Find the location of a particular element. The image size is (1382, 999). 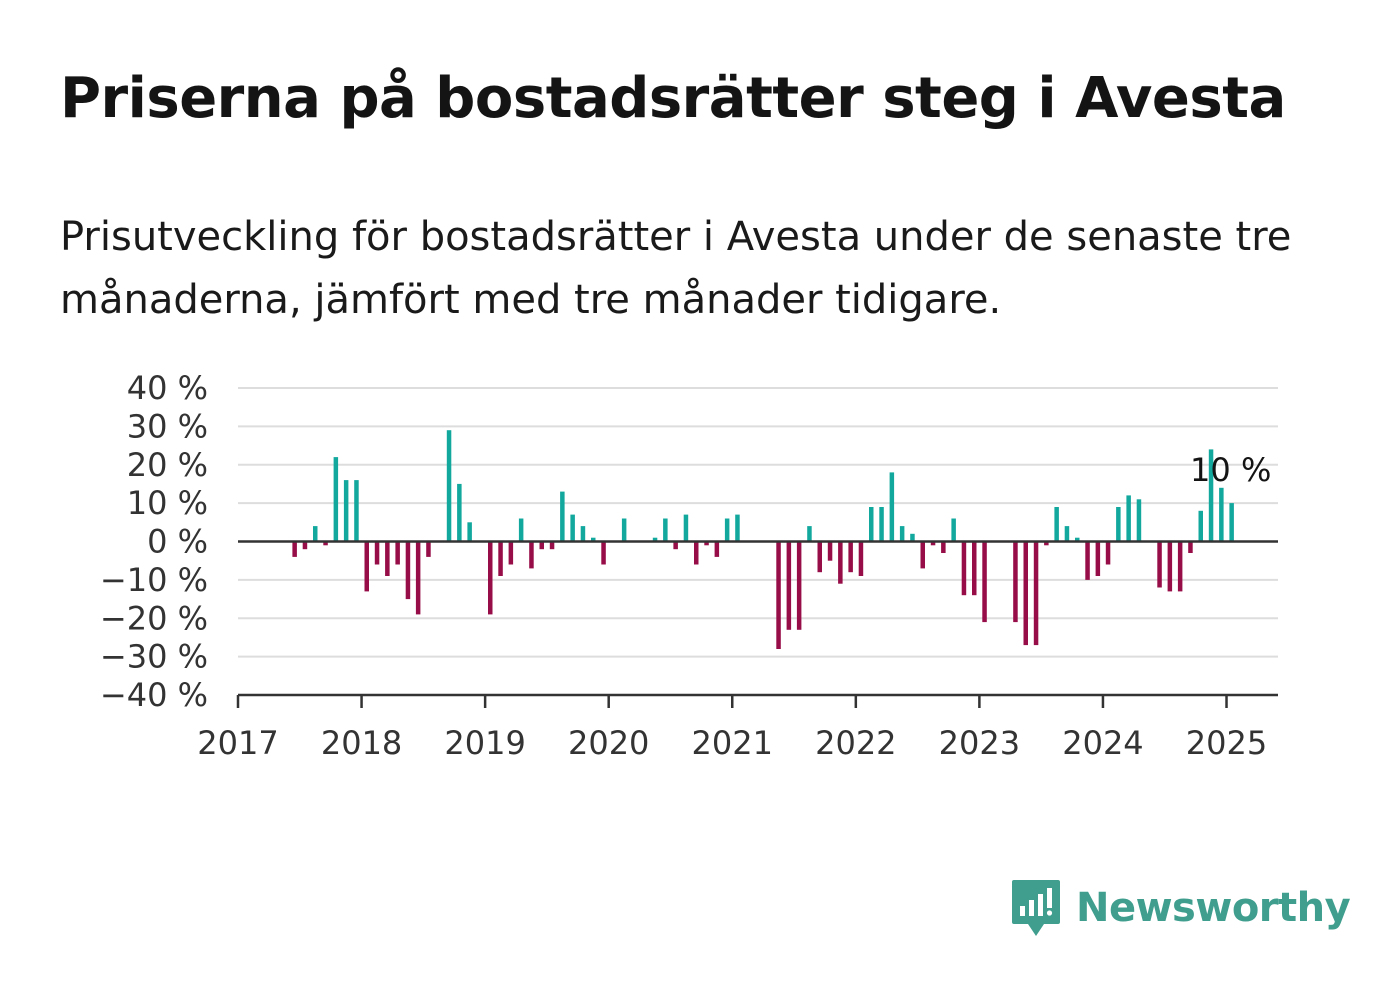

brand-name: Newsworthy is located at coordinates (1213, 908).